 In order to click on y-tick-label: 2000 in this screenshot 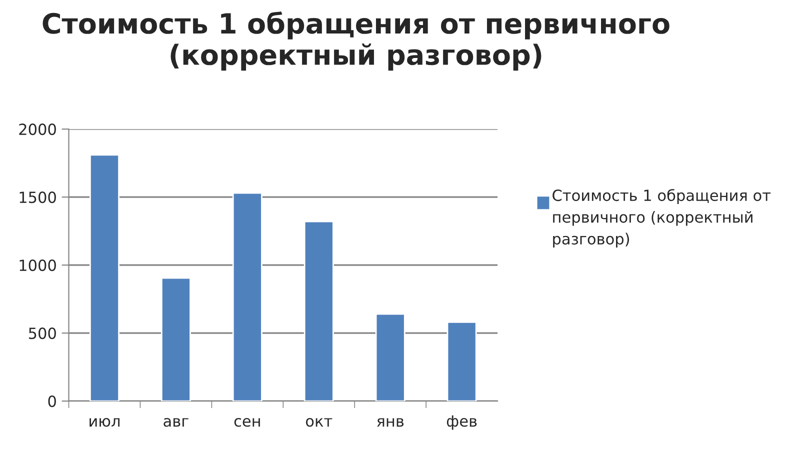, I will do `click(37, 130)`.